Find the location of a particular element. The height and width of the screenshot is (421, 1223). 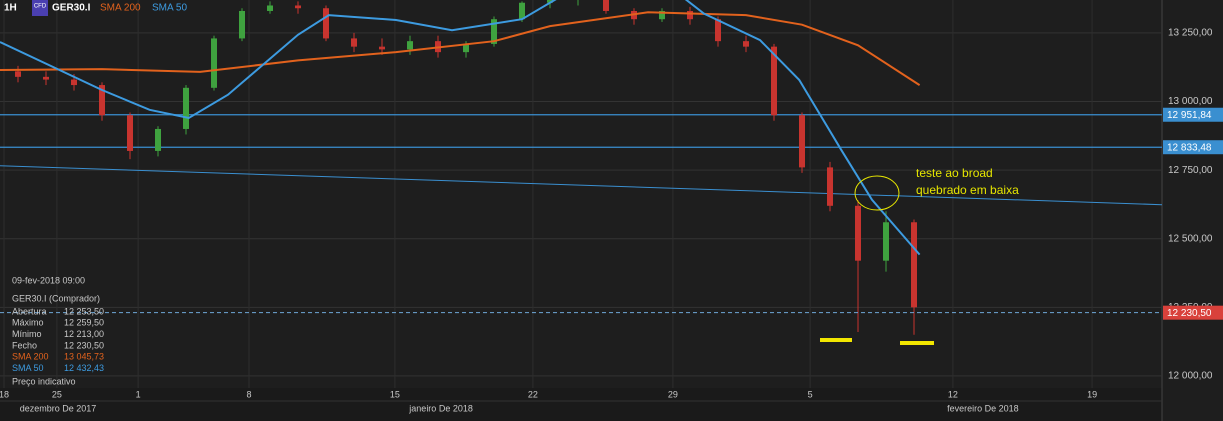

info-footer: Preço indicativo is located at coordinates (44, 381).